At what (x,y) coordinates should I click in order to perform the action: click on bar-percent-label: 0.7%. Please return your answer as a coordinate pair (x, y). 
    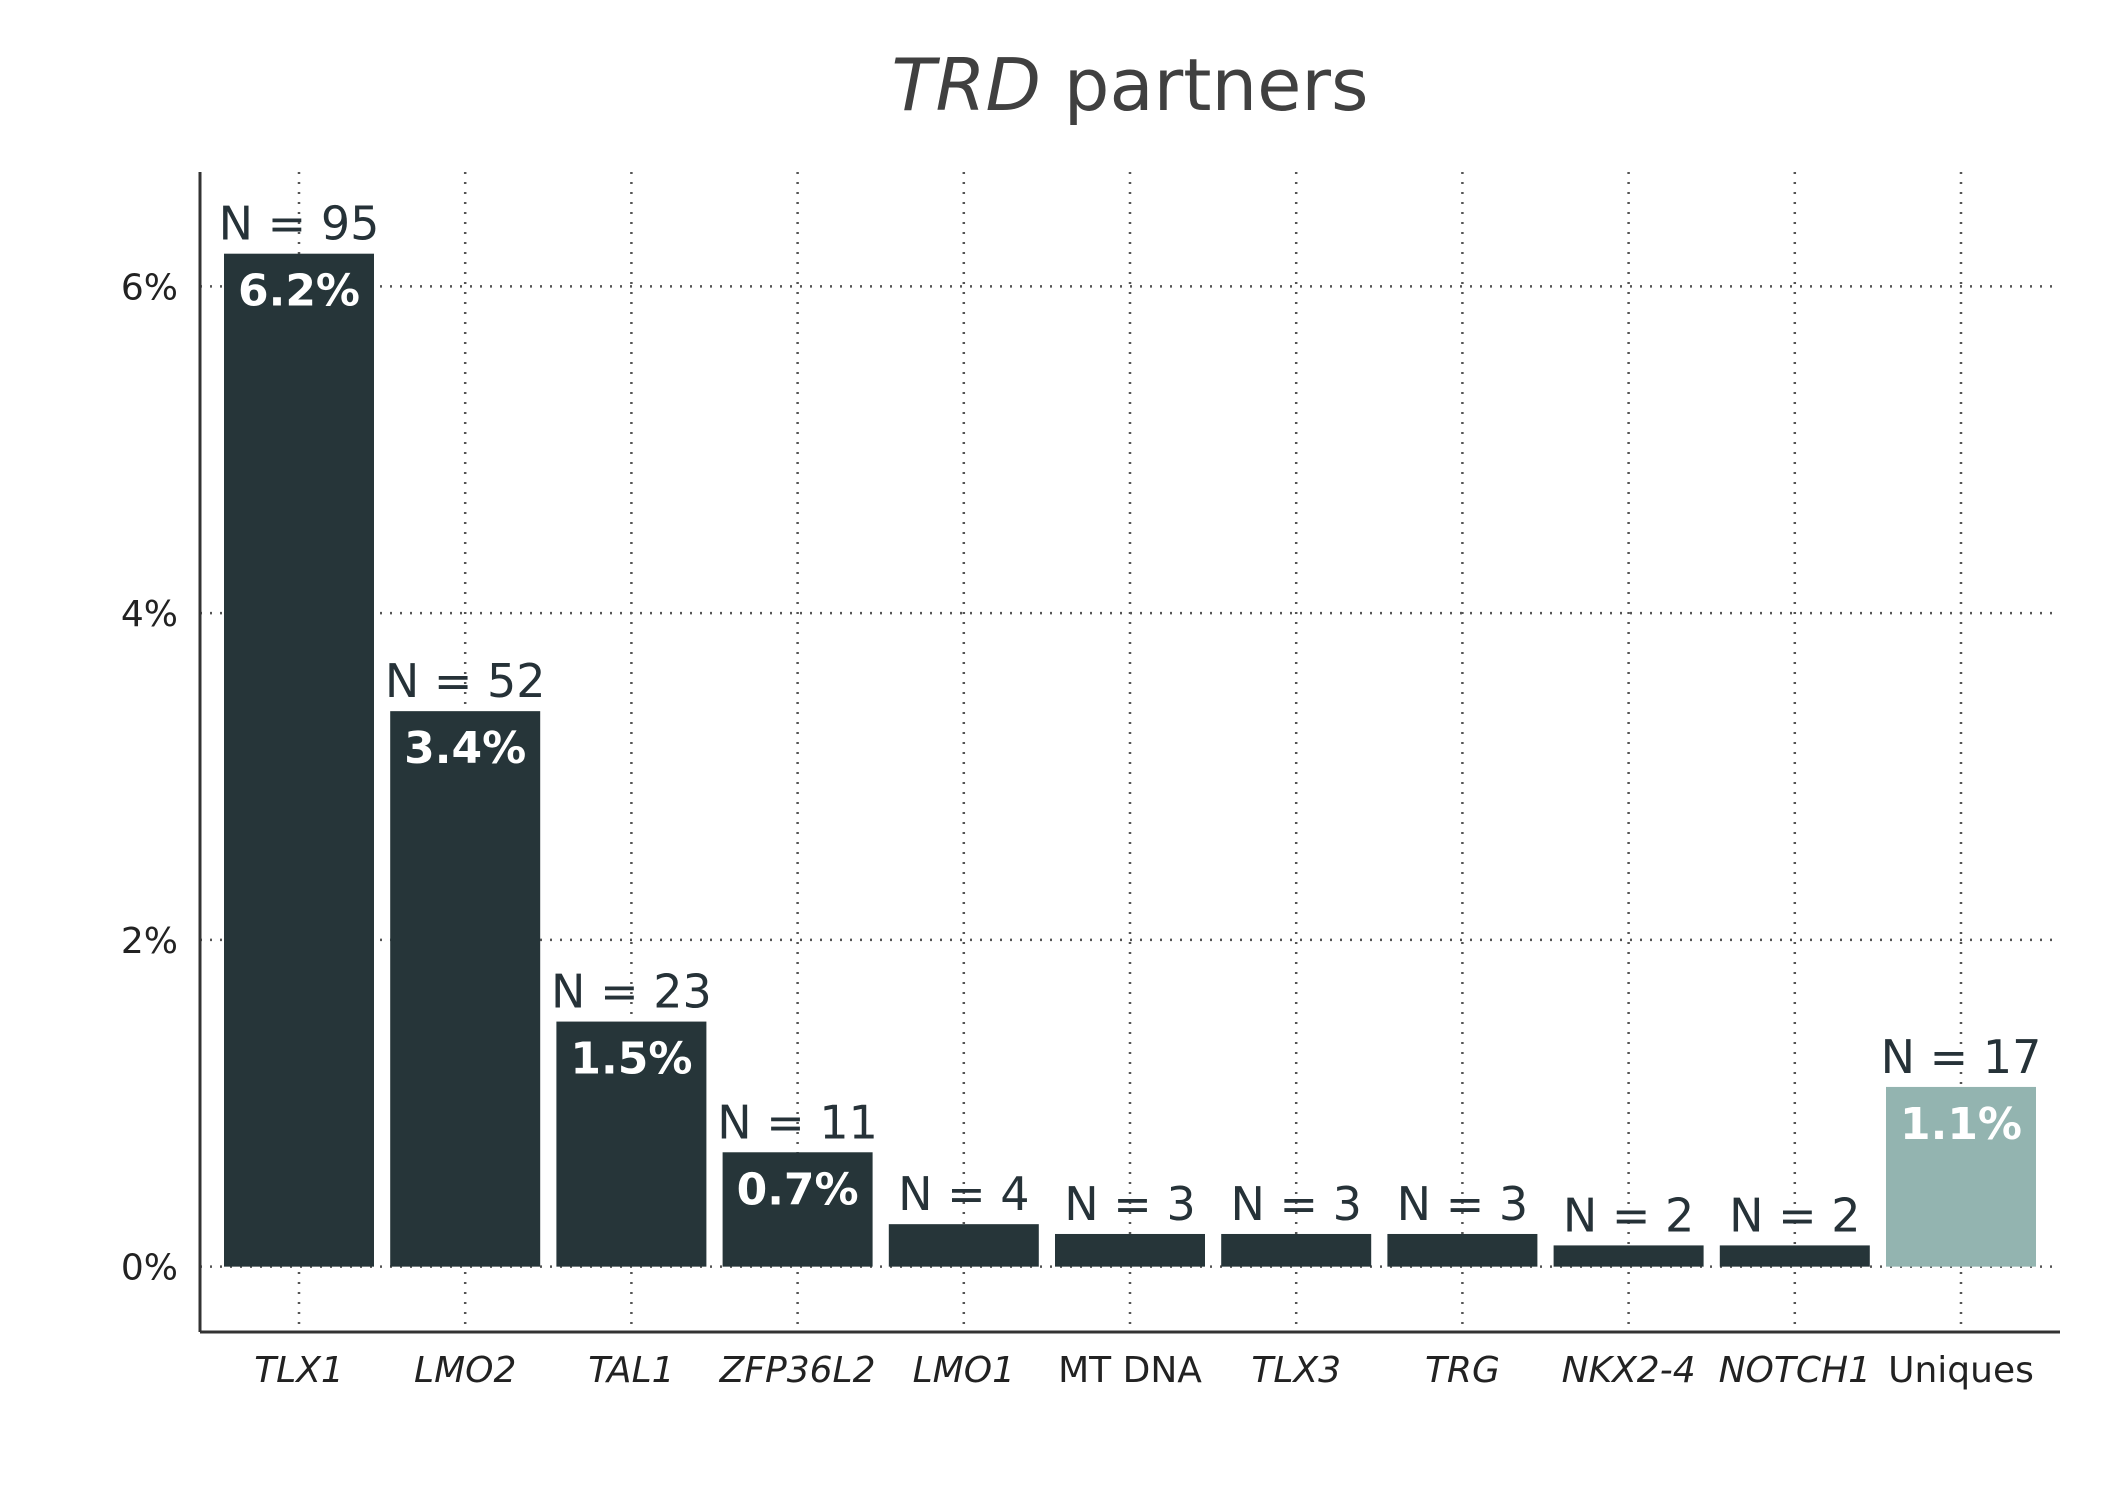
    Looking at the image, I should click on (798, 1189).